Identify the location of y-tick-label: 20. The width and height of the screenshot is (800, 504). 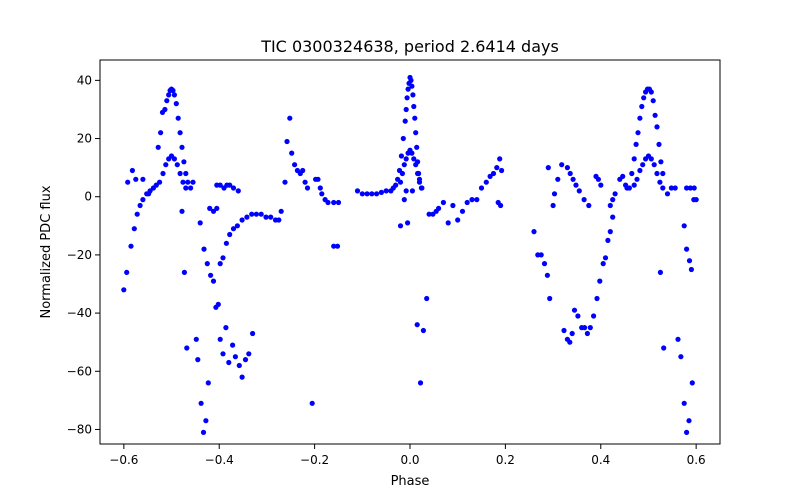
(84, 139).